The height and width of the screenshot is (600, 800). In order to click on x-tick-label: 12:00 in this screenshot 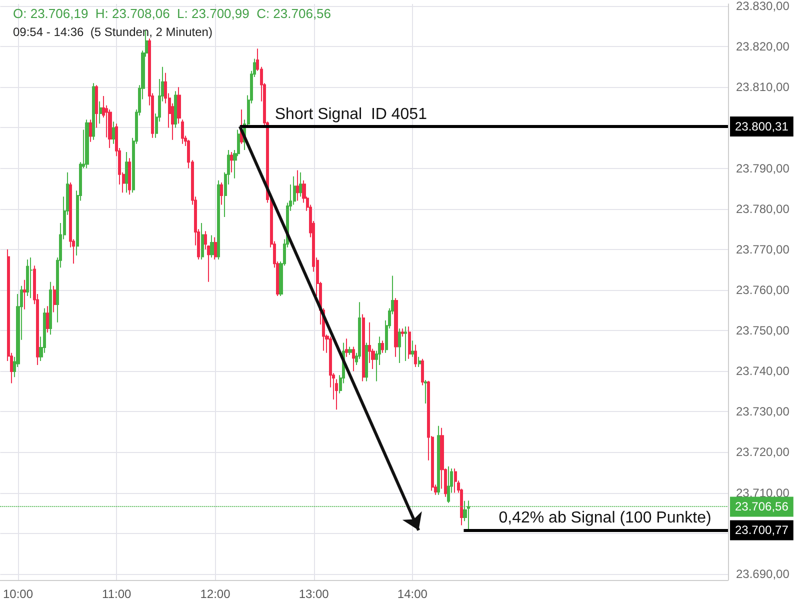, I will do `click(215, 593)`.